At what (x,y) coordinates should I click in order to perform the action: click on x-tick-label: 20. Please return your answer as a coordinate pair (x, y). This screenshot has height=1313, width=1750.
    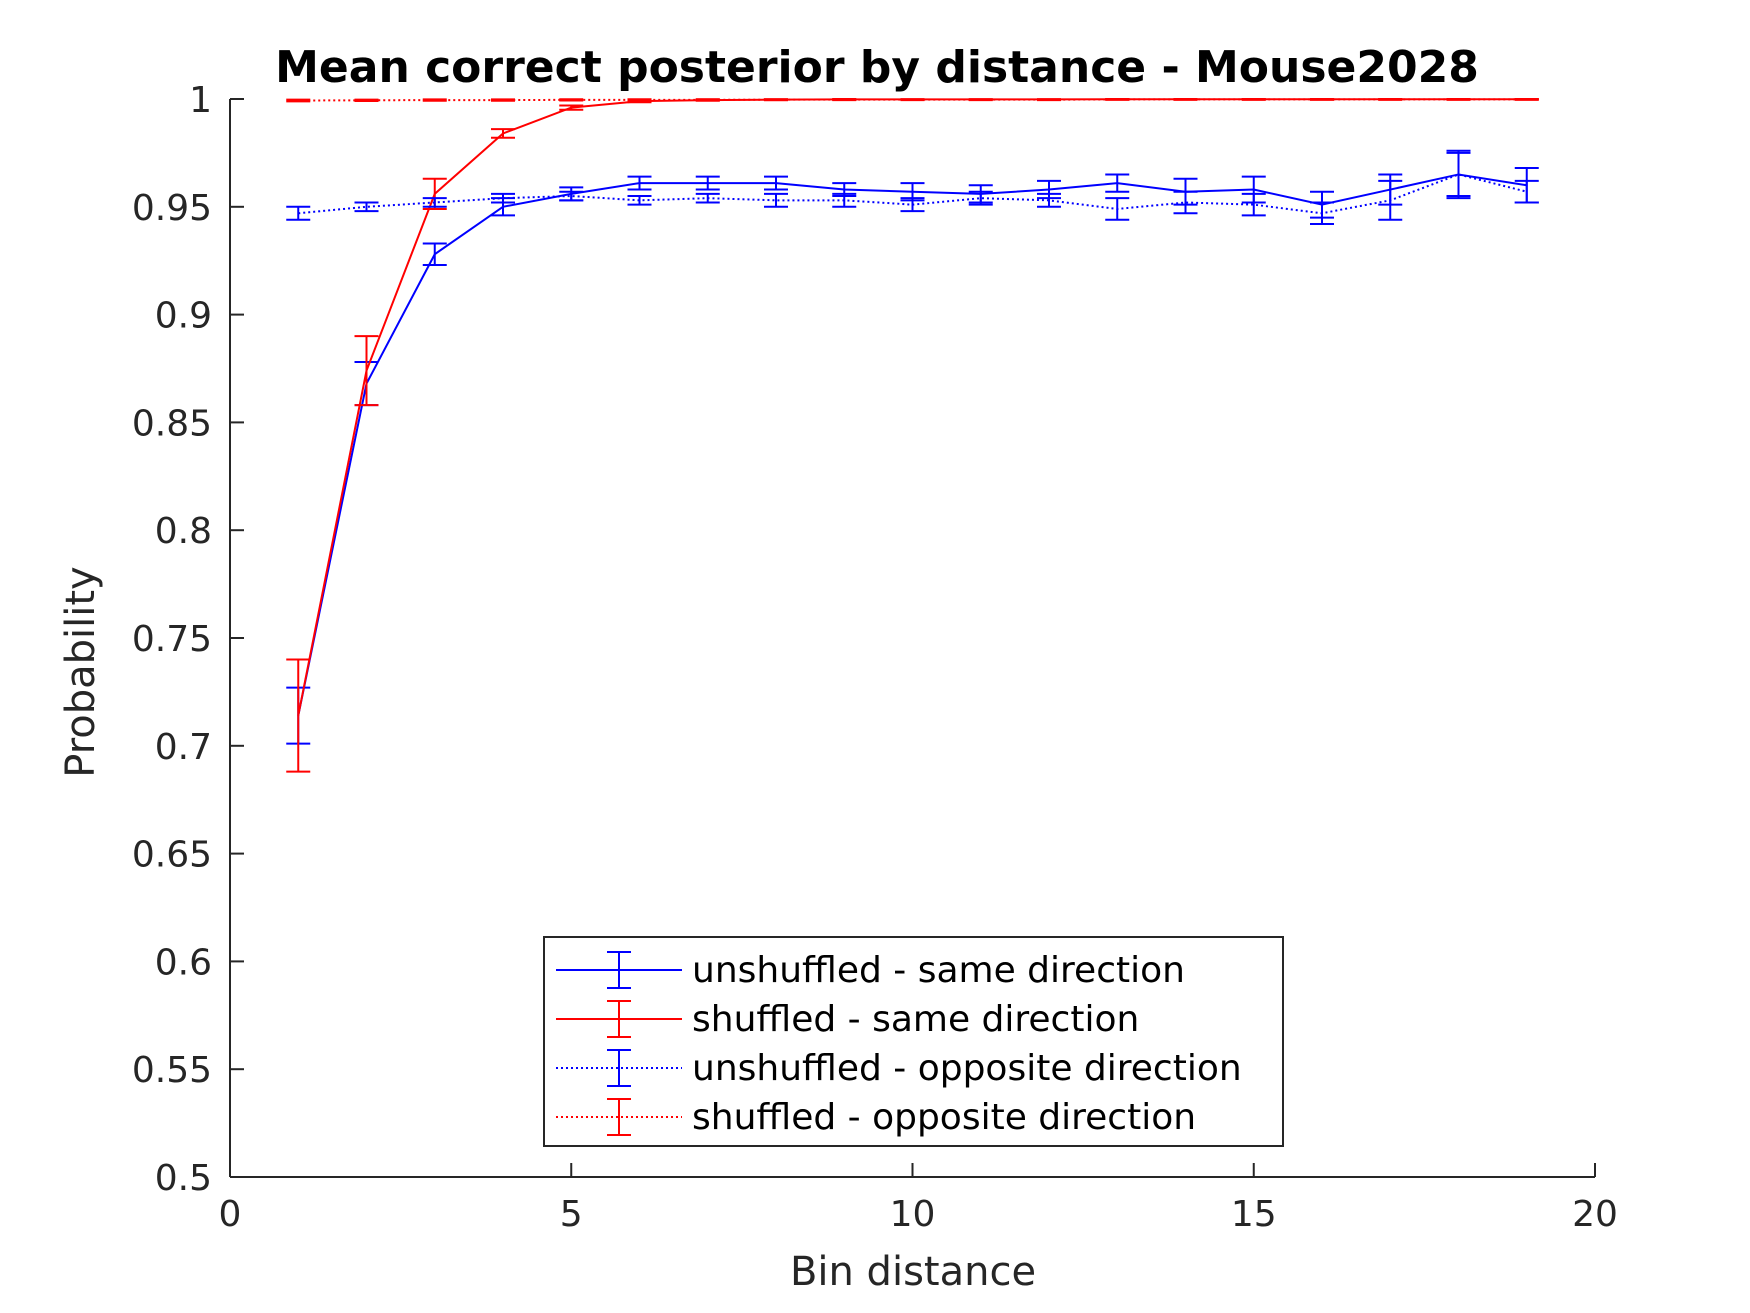
    Looking at the image, I should click on (1595, 1214).